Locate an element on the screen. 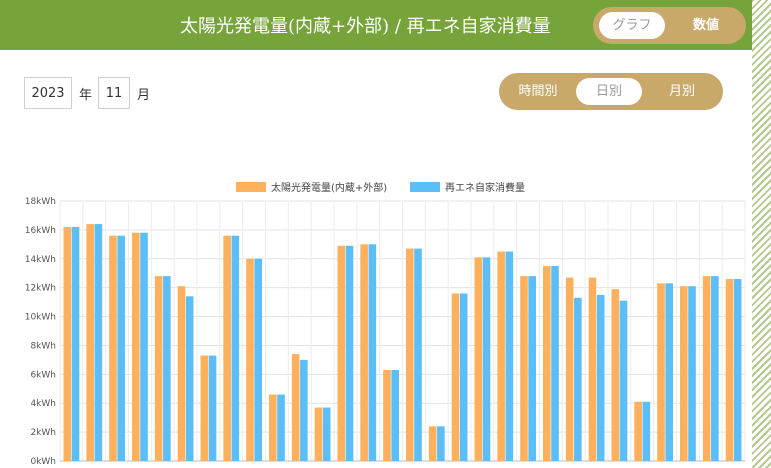 This screenshot has width=771, height=468. values-view-button: 数値 is located at coordinates (705, 25).